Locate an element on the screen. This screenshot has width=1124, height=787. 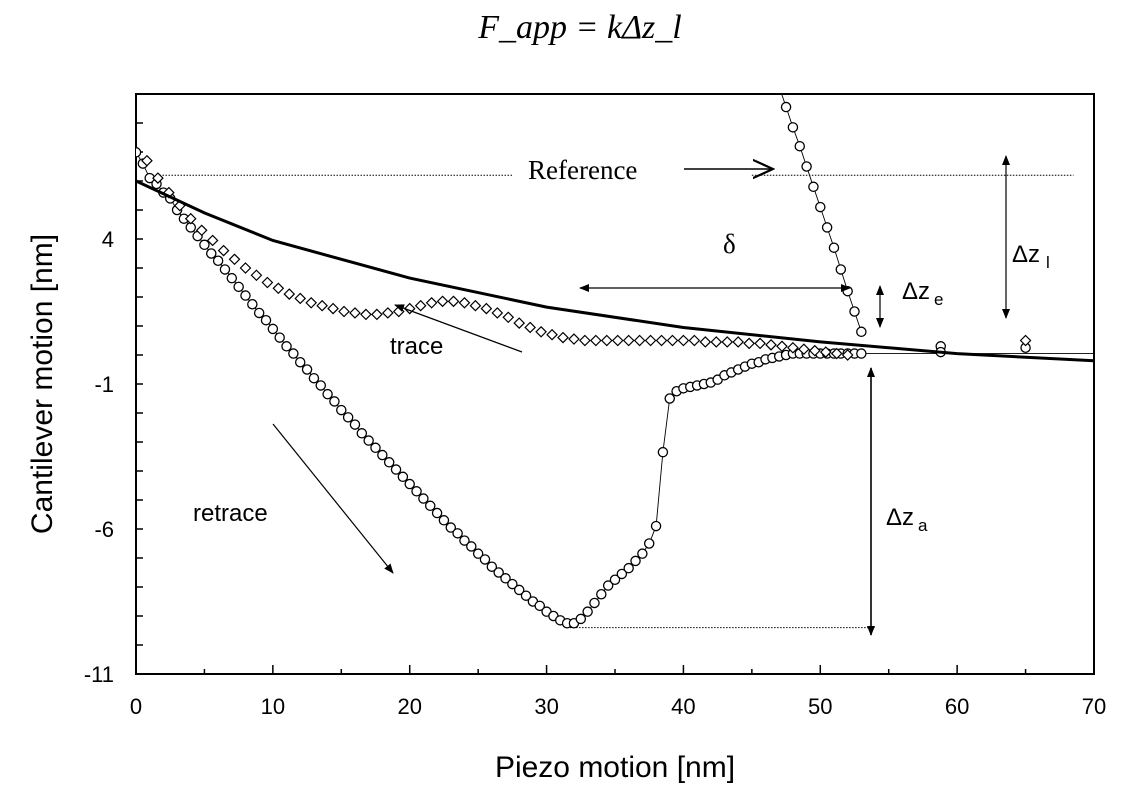
y-tick-label: -6 is located at coordinates (104, 529).